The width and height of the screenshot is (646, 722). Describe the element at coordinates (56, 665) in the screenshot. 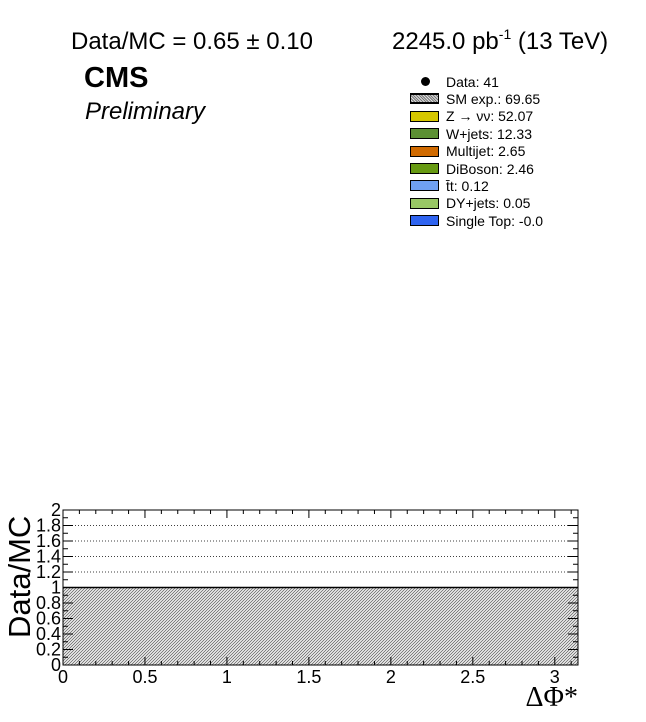

I see `y-tick-label: 0` at that location.